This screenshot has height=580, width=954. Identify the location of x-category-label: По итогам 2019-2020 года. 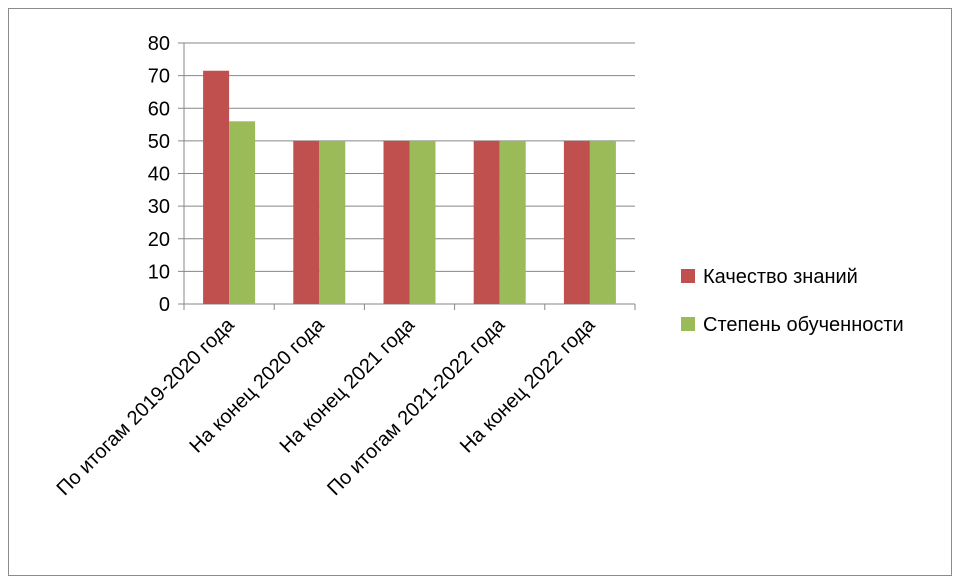
(146, 406).